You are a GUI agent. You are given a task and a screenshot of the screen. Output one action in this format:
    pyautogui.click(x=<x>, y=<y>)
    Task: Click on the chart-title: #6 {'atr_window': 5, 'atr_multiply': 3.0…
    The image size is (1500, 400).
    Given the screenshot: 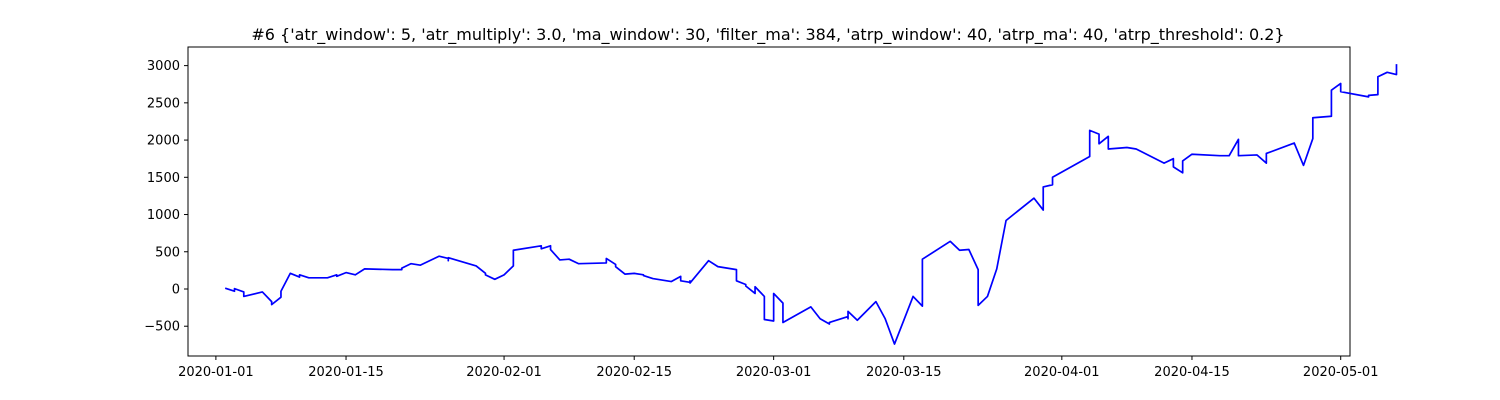 What is the action you would take?
    pyautogui.click(x=767, y=35)
    